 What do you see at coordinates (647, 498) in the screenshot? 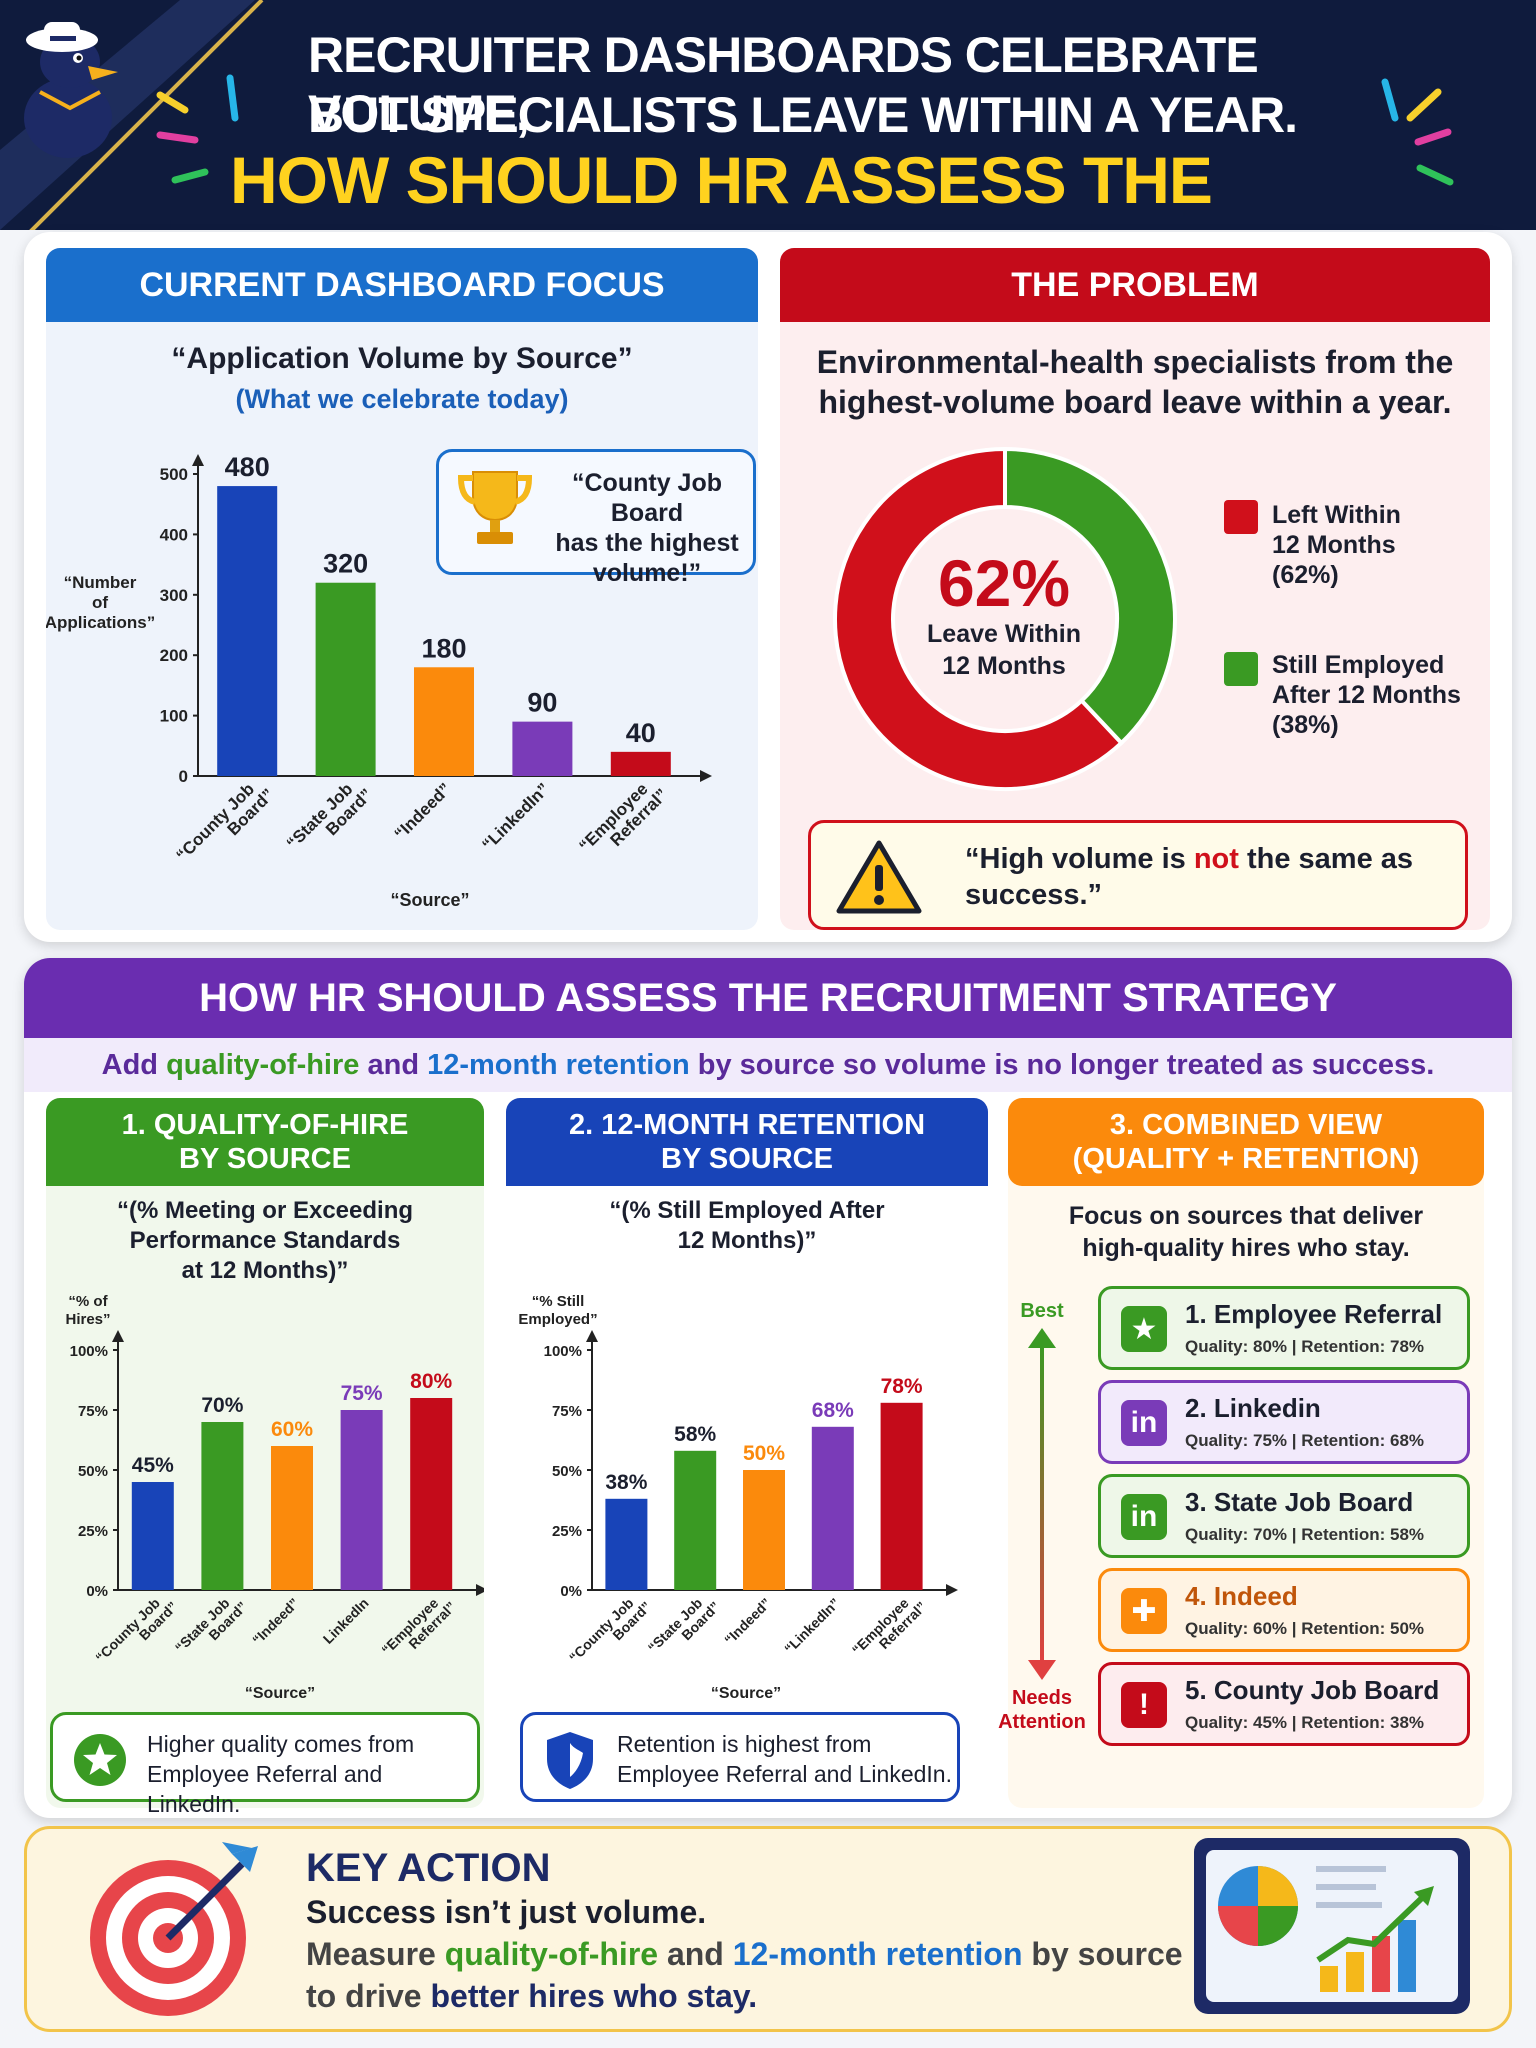
I see `callout-line-1: “County Job Board` at bounding box center [647, 498].